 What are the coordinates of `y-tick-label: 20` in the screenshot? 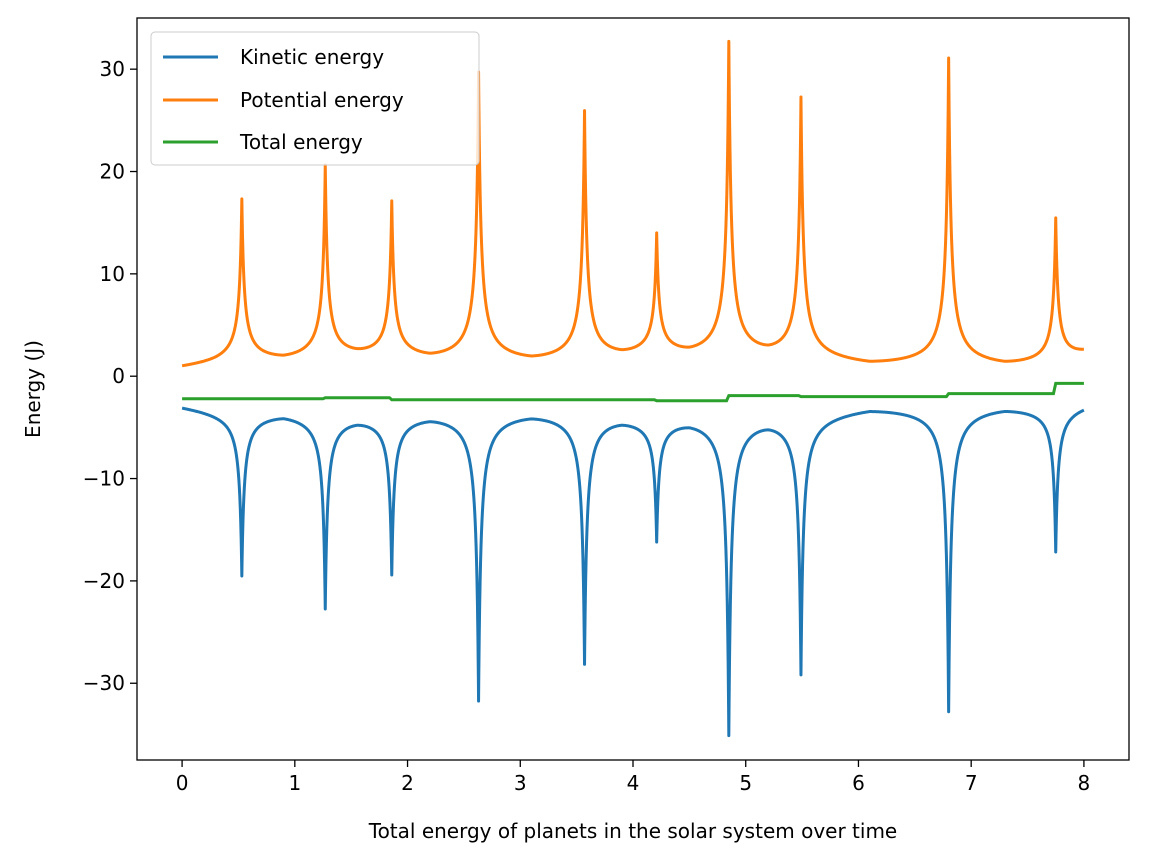 It's located at (112, 172).